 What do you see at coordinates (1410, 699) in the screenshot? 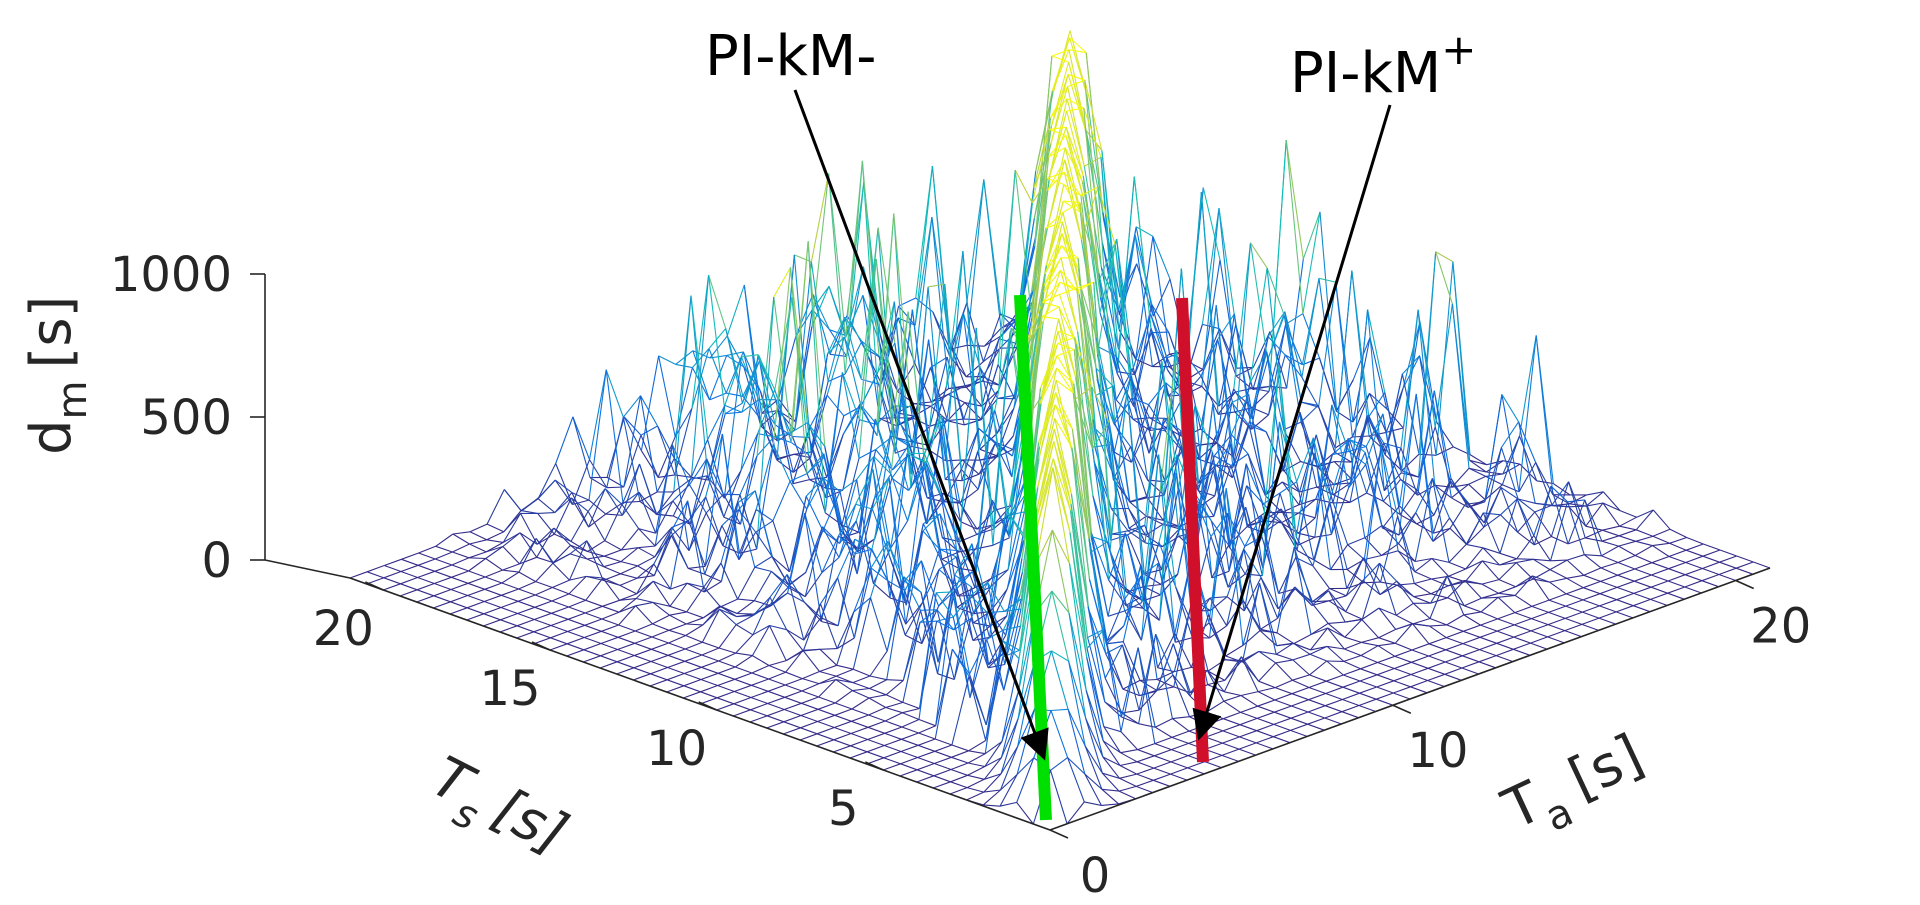
I see `ta-axis-line` at bounding box center [1410, 699].